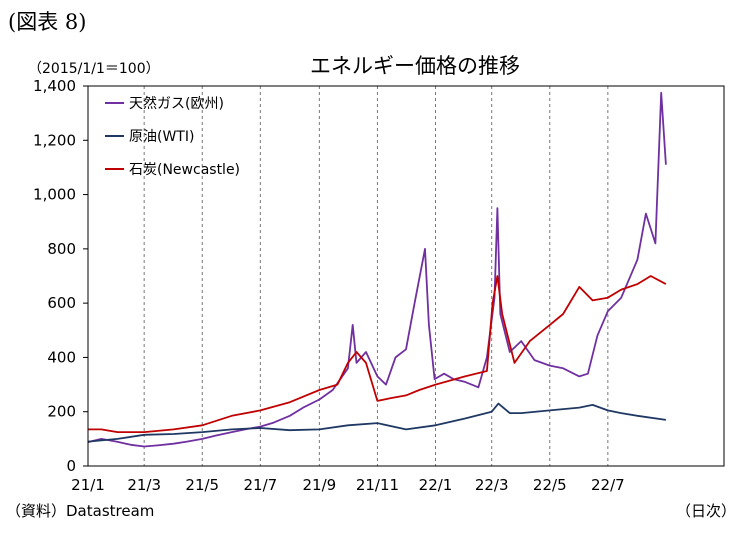  I want to click on x-tick-label: 22/7, so click(608, 485).